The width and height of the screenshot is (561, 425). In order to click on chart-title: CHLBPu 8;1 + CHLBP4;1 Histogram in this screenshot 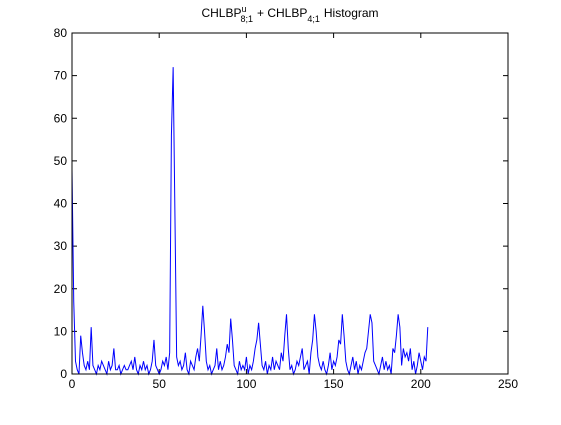, I will do `click(289, 14)`.